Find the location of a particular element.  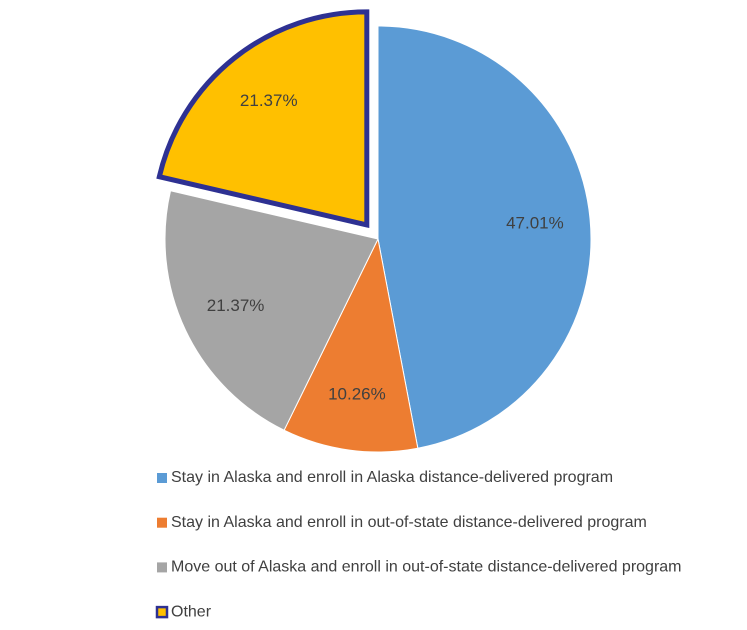

legend-label: Other is located at coordinates (191, 611).